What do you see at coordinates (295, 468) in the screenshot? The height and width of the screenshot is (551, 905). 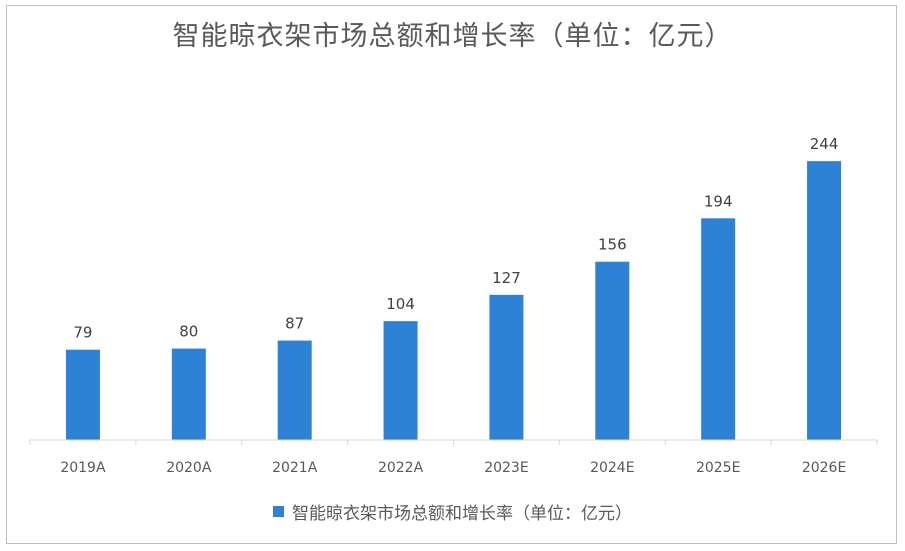 I see `x-tick-label-2021A: 2021A` at bounding box center [295, 468].